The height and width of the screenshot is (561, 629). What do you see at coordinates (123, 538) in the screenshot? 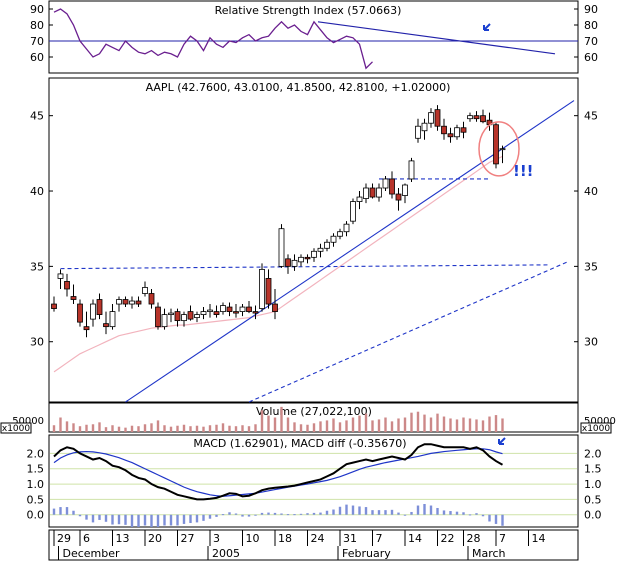
I see `x-tick-label: 13` at bounding box center [123, 538].